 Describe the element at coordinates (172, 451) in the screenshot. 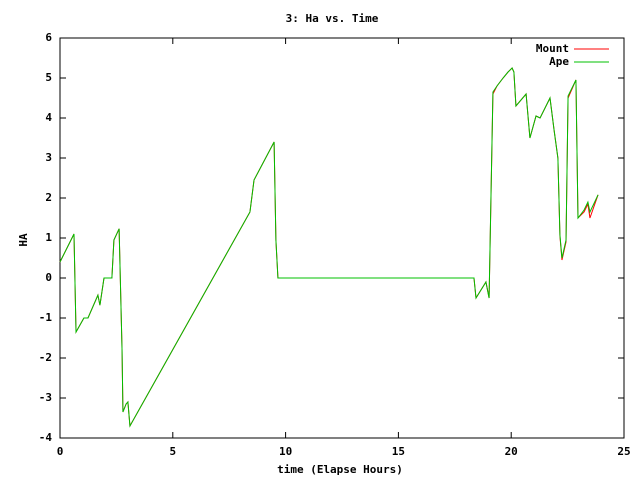

I see `x-tick-label: 5` at that location.